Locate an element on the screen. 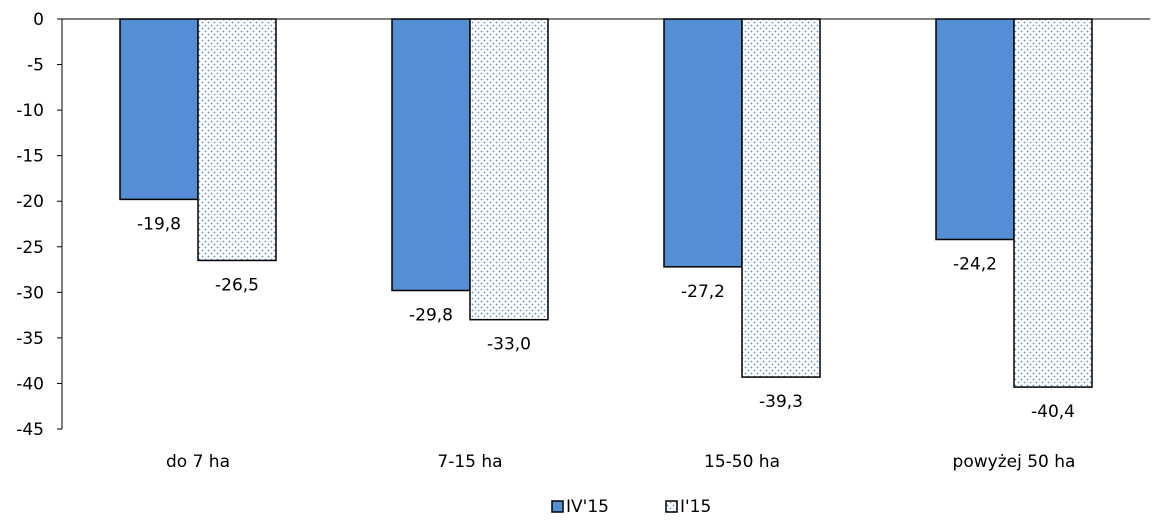  data-label: -27,2 is located at coordinates (703, 292).